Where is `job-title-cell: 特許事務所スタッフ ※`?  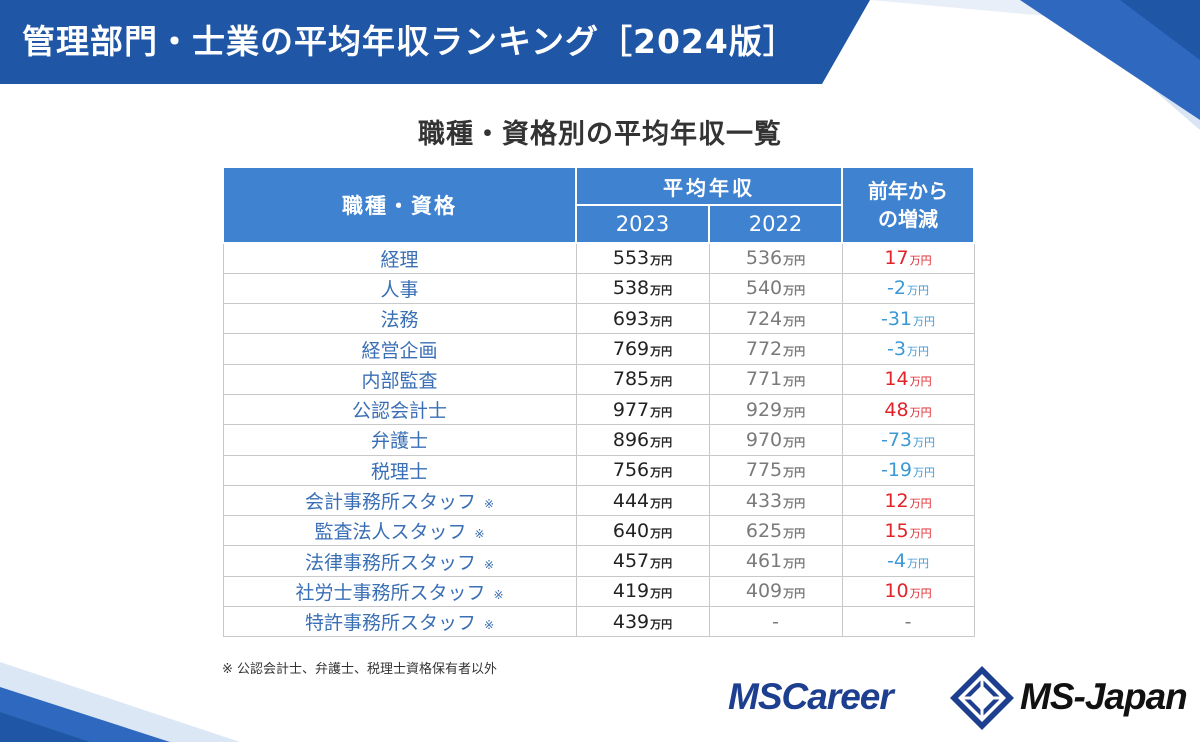 job-title-cell: 特許事務所スタッフ ※ is located at coordinates (399, 622).